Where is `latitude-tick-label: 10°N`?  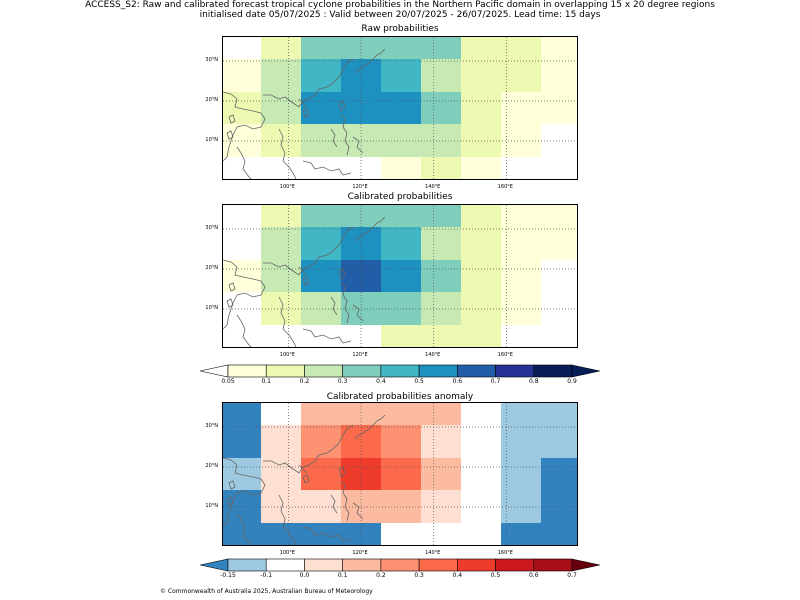
latitude-tick-label: 10°N is located at coordinates (211, 506).